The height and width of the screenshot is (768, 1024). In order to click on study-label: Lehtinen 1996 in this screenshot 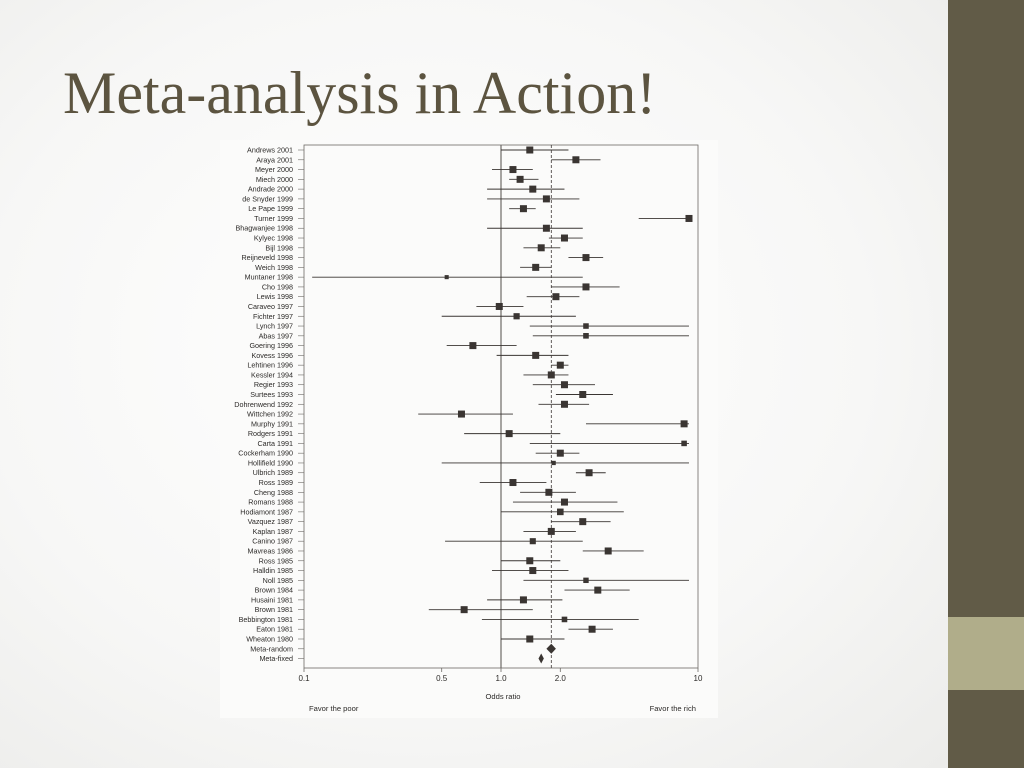, I will do `click(270, 365)`.